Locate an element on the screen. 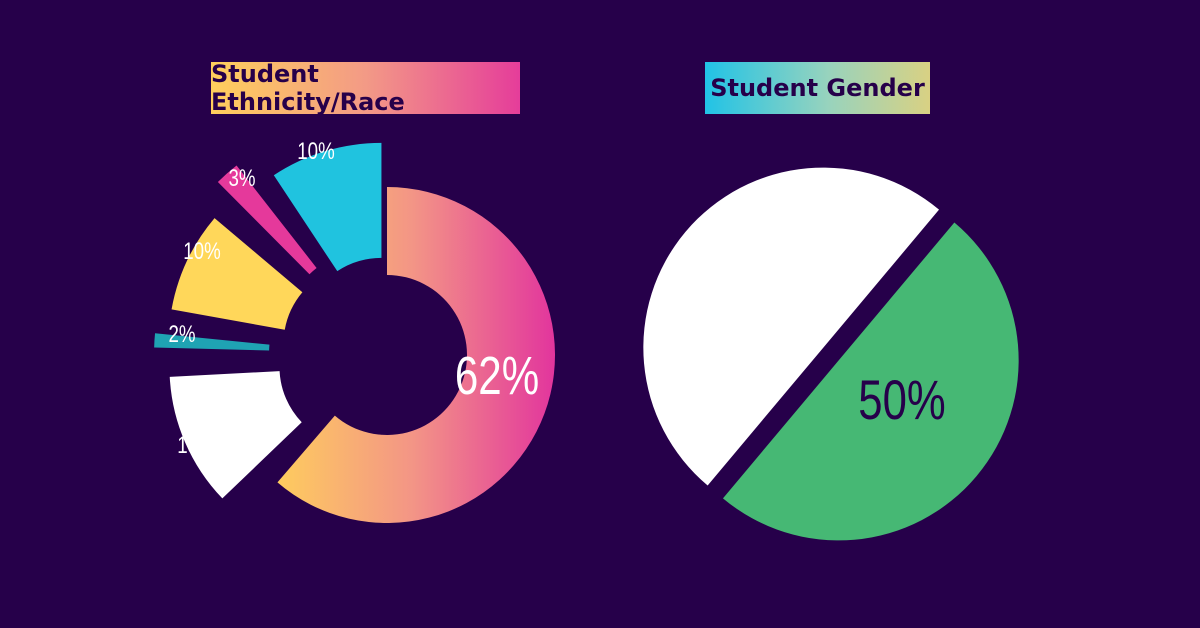 The width and height of the screenshot is (1200, 628). ethnicity-label-3: 10% is located at coordinates (201, 251).